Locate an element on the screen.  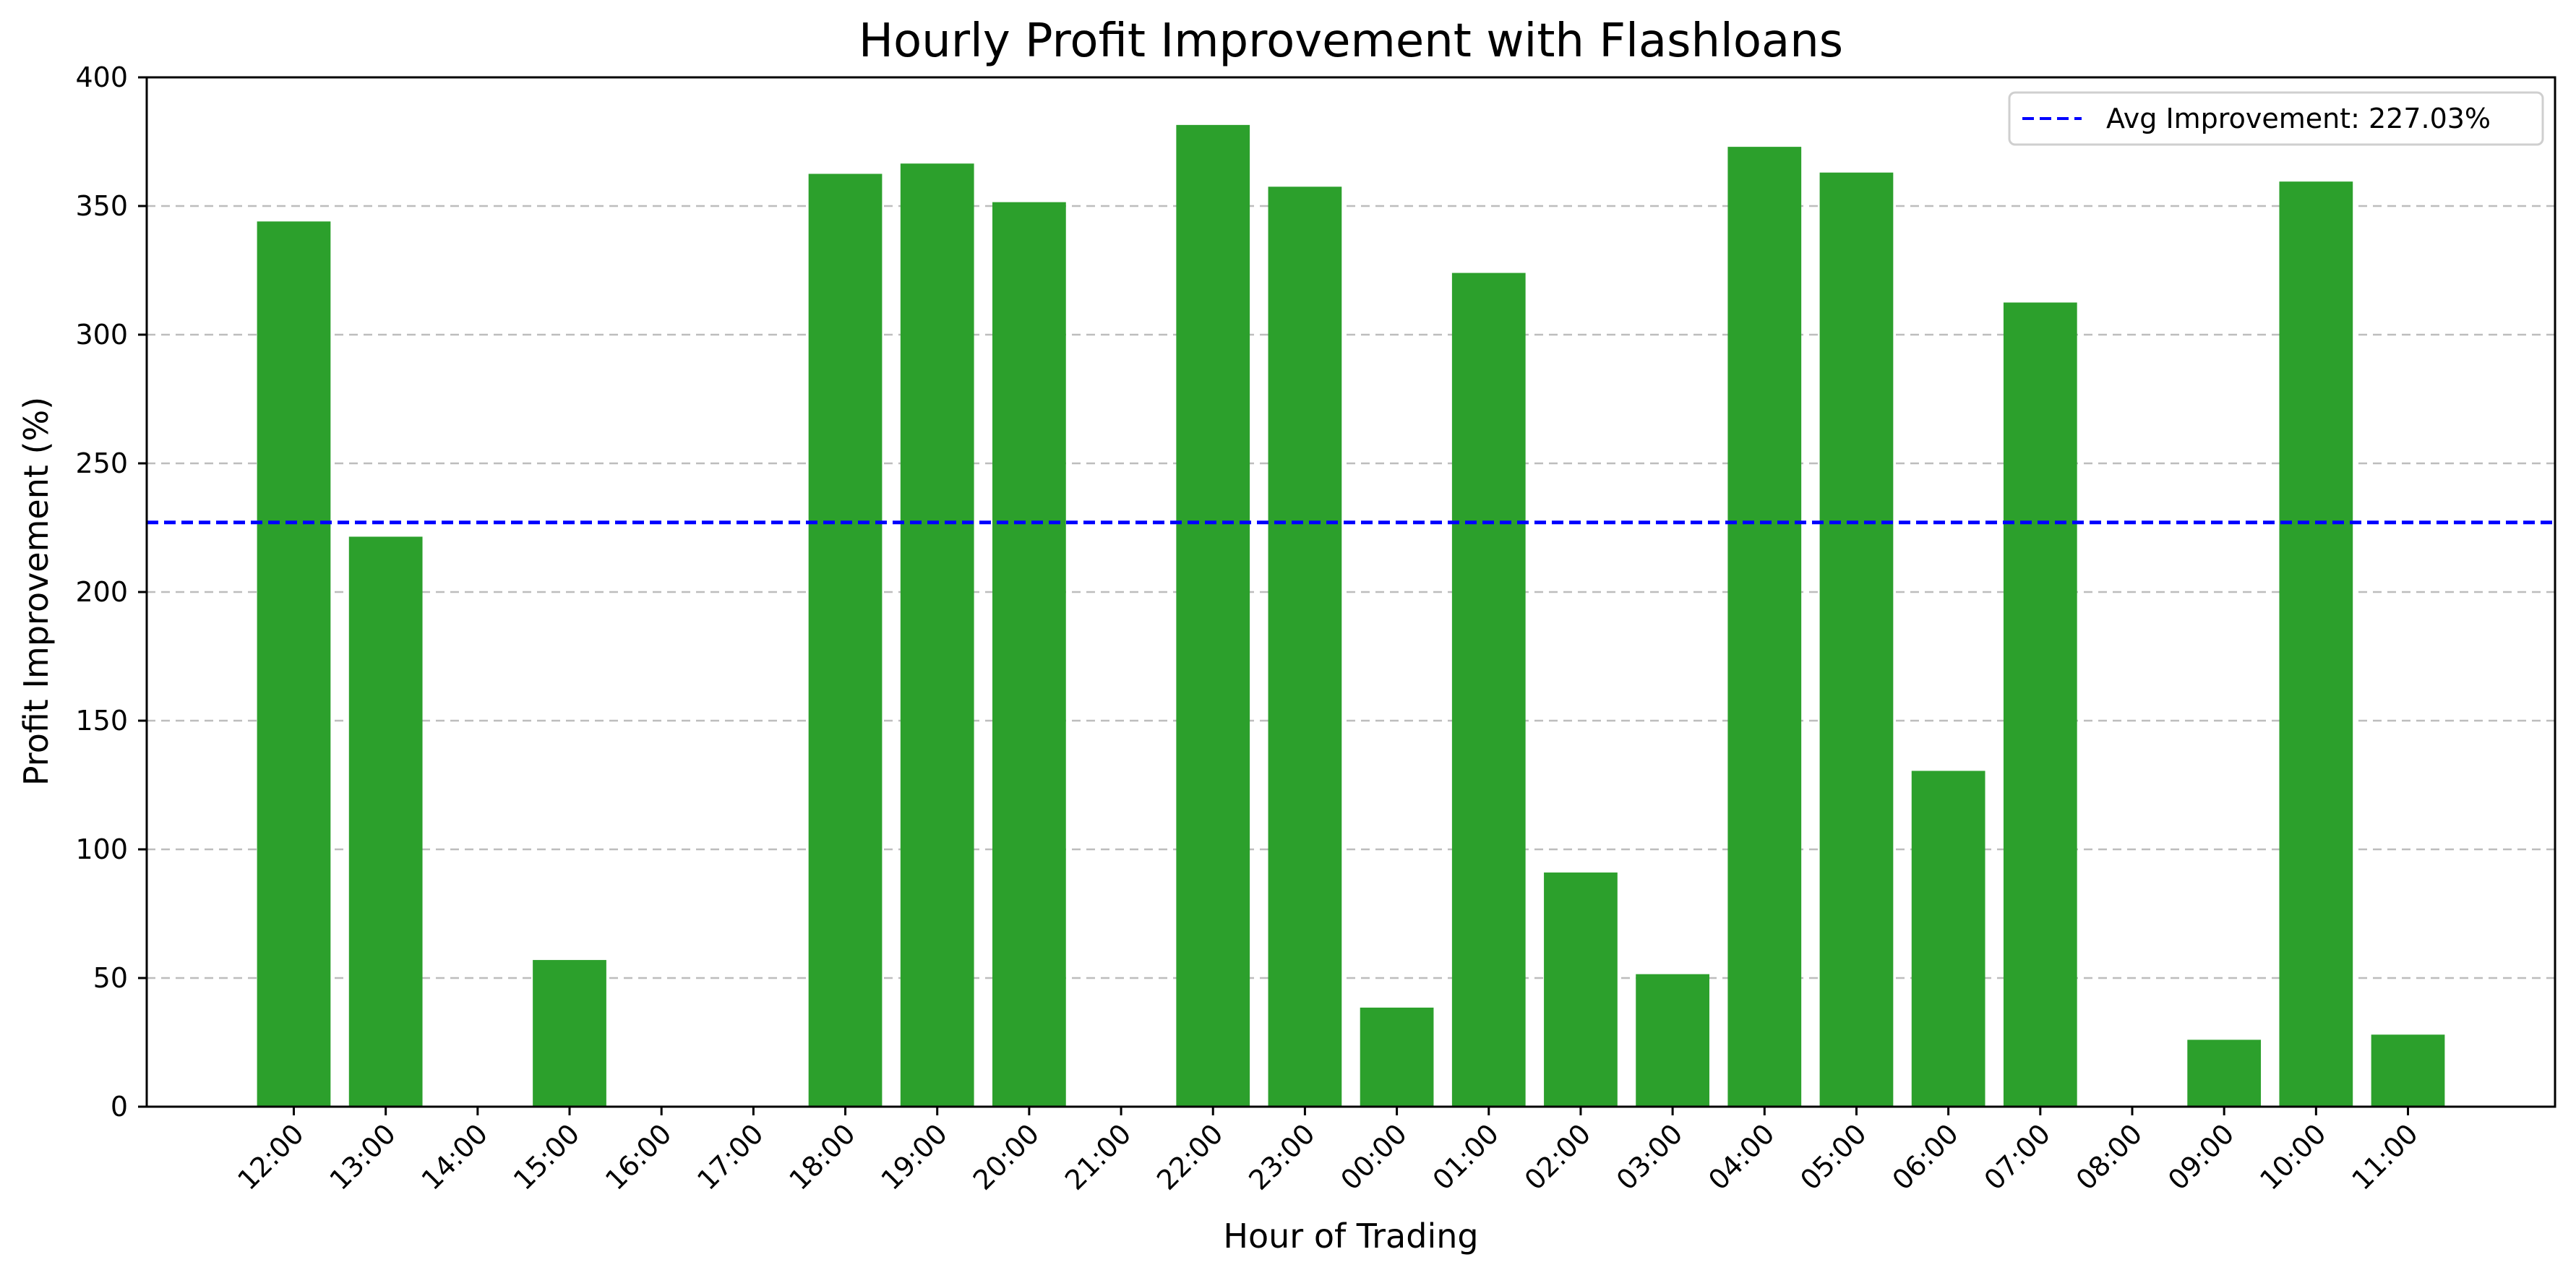
x-tick-label-18: 06:00 is located at coordinates (1926, 1157).